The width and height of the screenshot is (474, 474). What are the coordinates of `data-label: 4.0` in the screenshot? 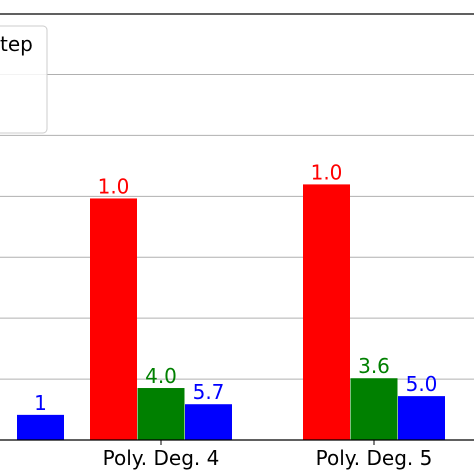 It's located at (161, 376).